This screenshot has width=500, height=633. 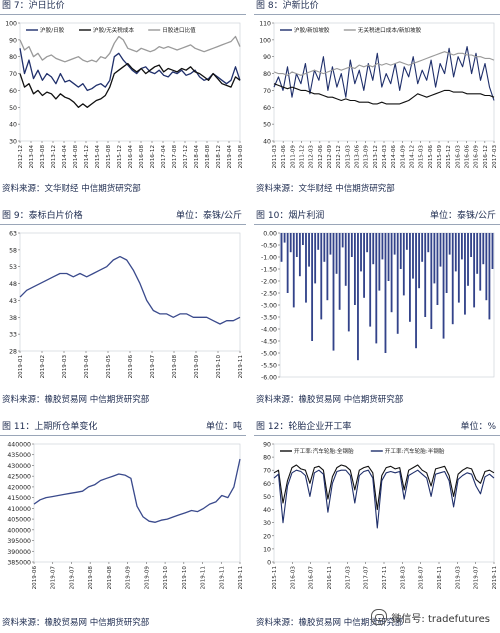 I want to click on panel-title-bar: 图 11：上期所仓单变化 单位：吨, so click(x=123, y=428).